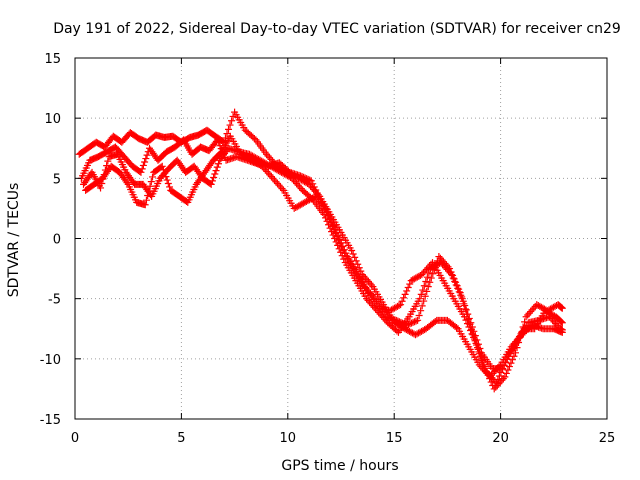 The height and width of the screenshot is (480, 640). I want to click on y-axis-label: SDTVAR / TECUs, so click(14, 240).